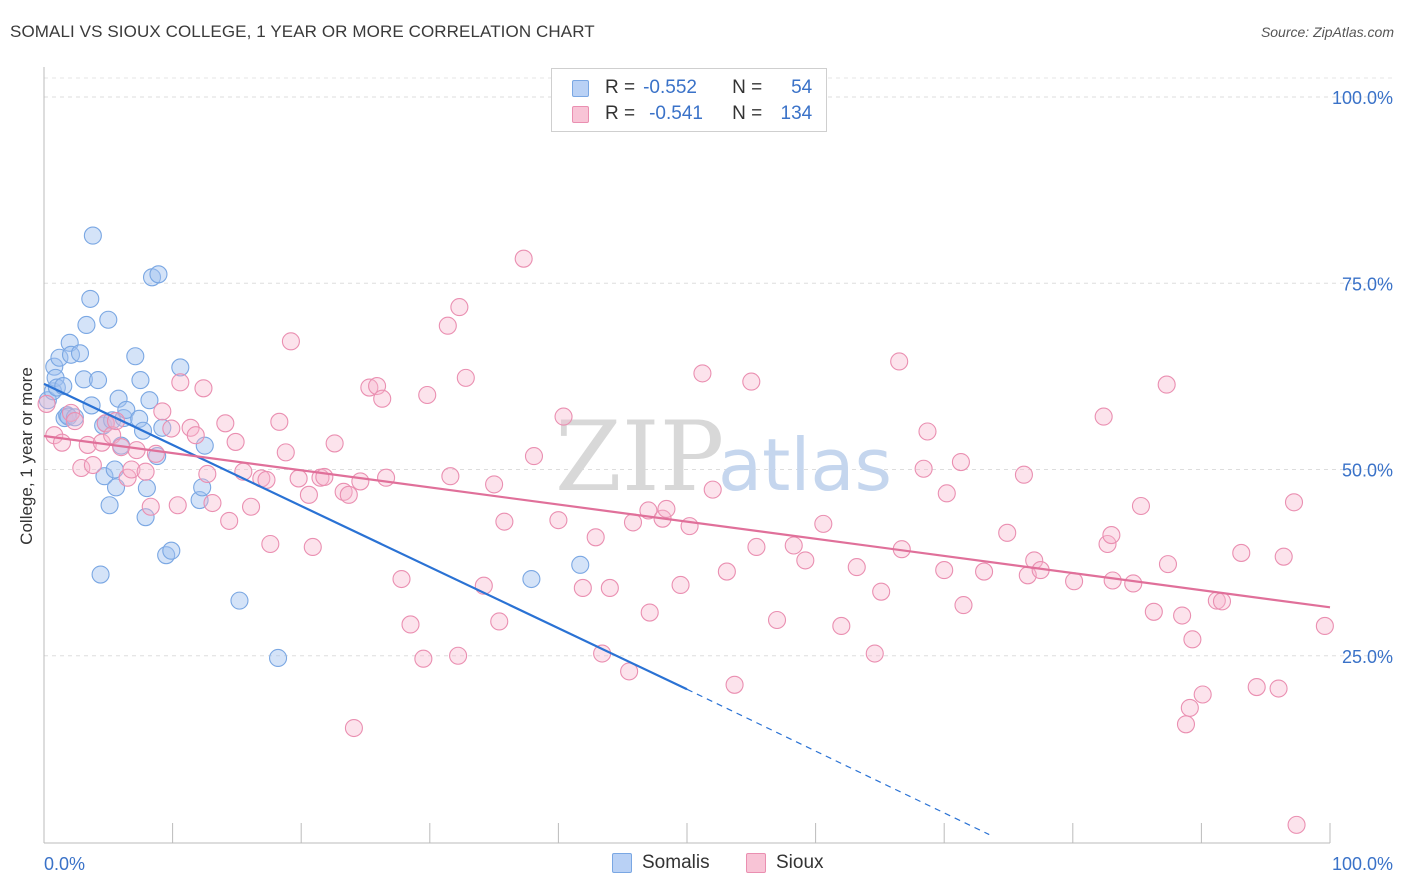  What do you see at coordinates (800, 862) in the screenshot?
I see `sioux-legend-label: Sioux` at bounding box center [800, 862].